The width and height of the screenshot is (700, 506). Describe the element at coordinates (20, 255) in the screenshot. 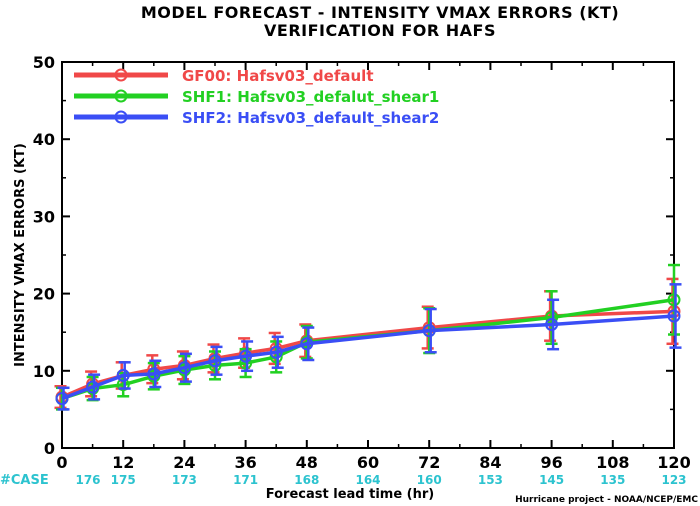

I see `y-axis-label: INTENSITY VMAX ERRORS (KT)` at that location.